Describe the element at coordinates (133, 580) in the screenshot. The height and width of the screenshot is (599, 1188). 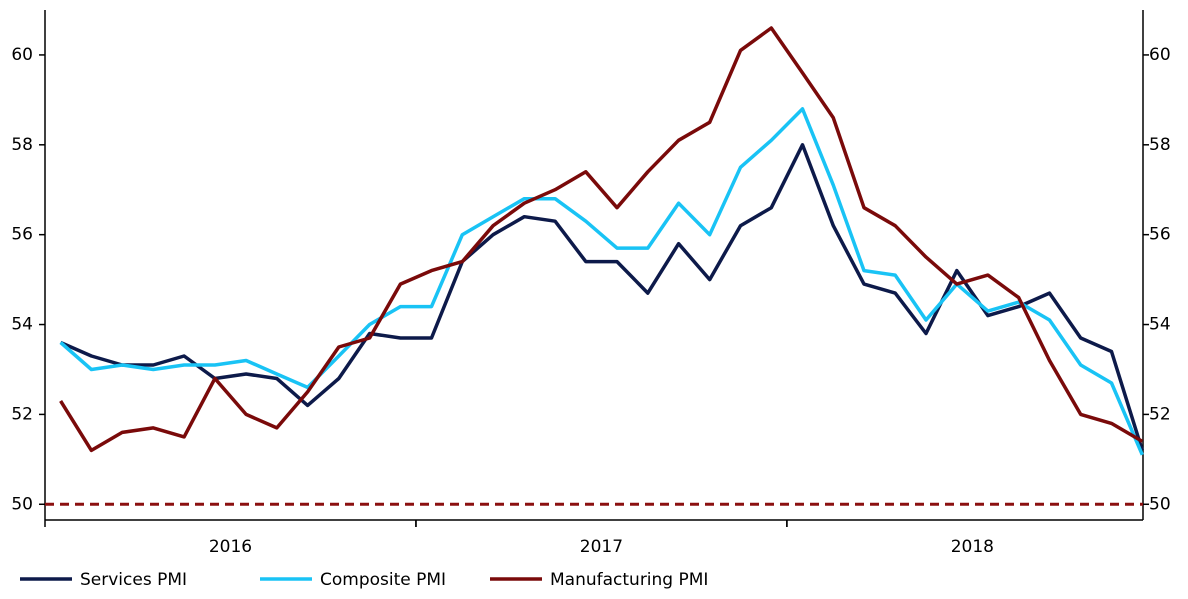
I see `legend-label: Services PMI` at that location.